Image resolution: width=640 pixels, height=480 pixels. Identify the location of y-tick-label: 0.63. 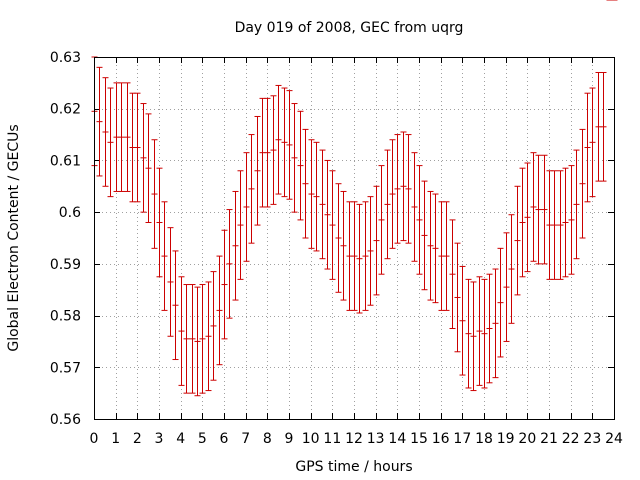
(65, 58).